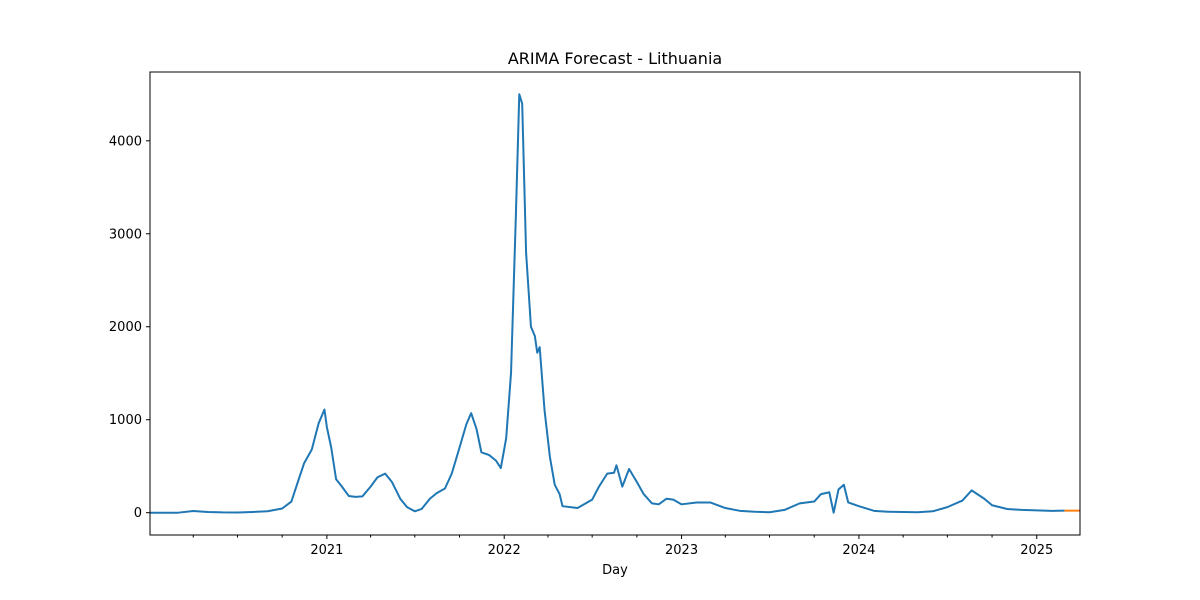 Image resolution: width=1200 pixels, height=600 pixels. What do you see at coordinates (125, 420) in the screenshot?
I see `y-tick-label: 1000` at bounding box center [125, 420].